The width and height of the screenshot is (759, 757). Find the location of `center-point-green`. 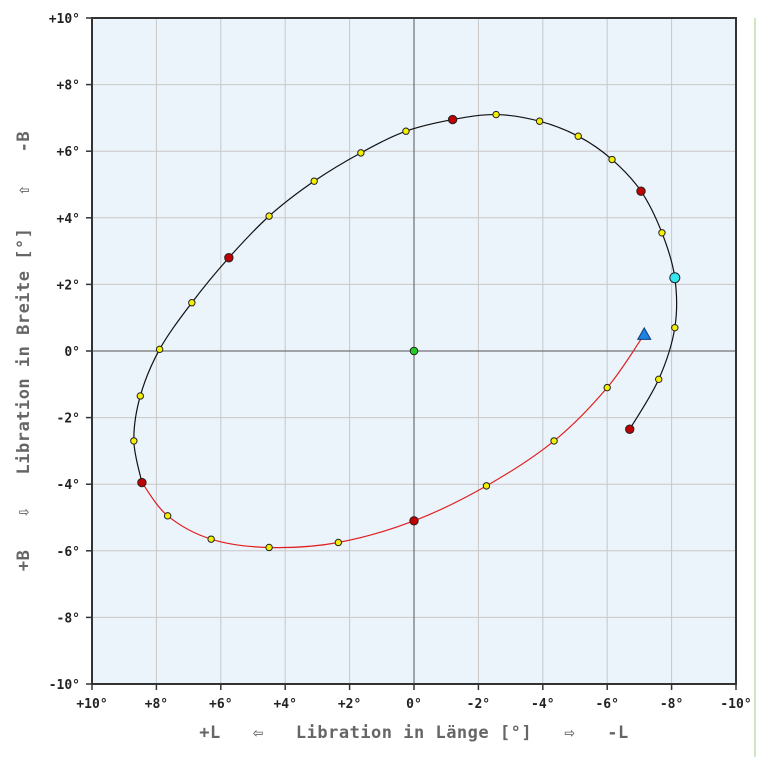

center-point-green is located at coordinates (414, 351).